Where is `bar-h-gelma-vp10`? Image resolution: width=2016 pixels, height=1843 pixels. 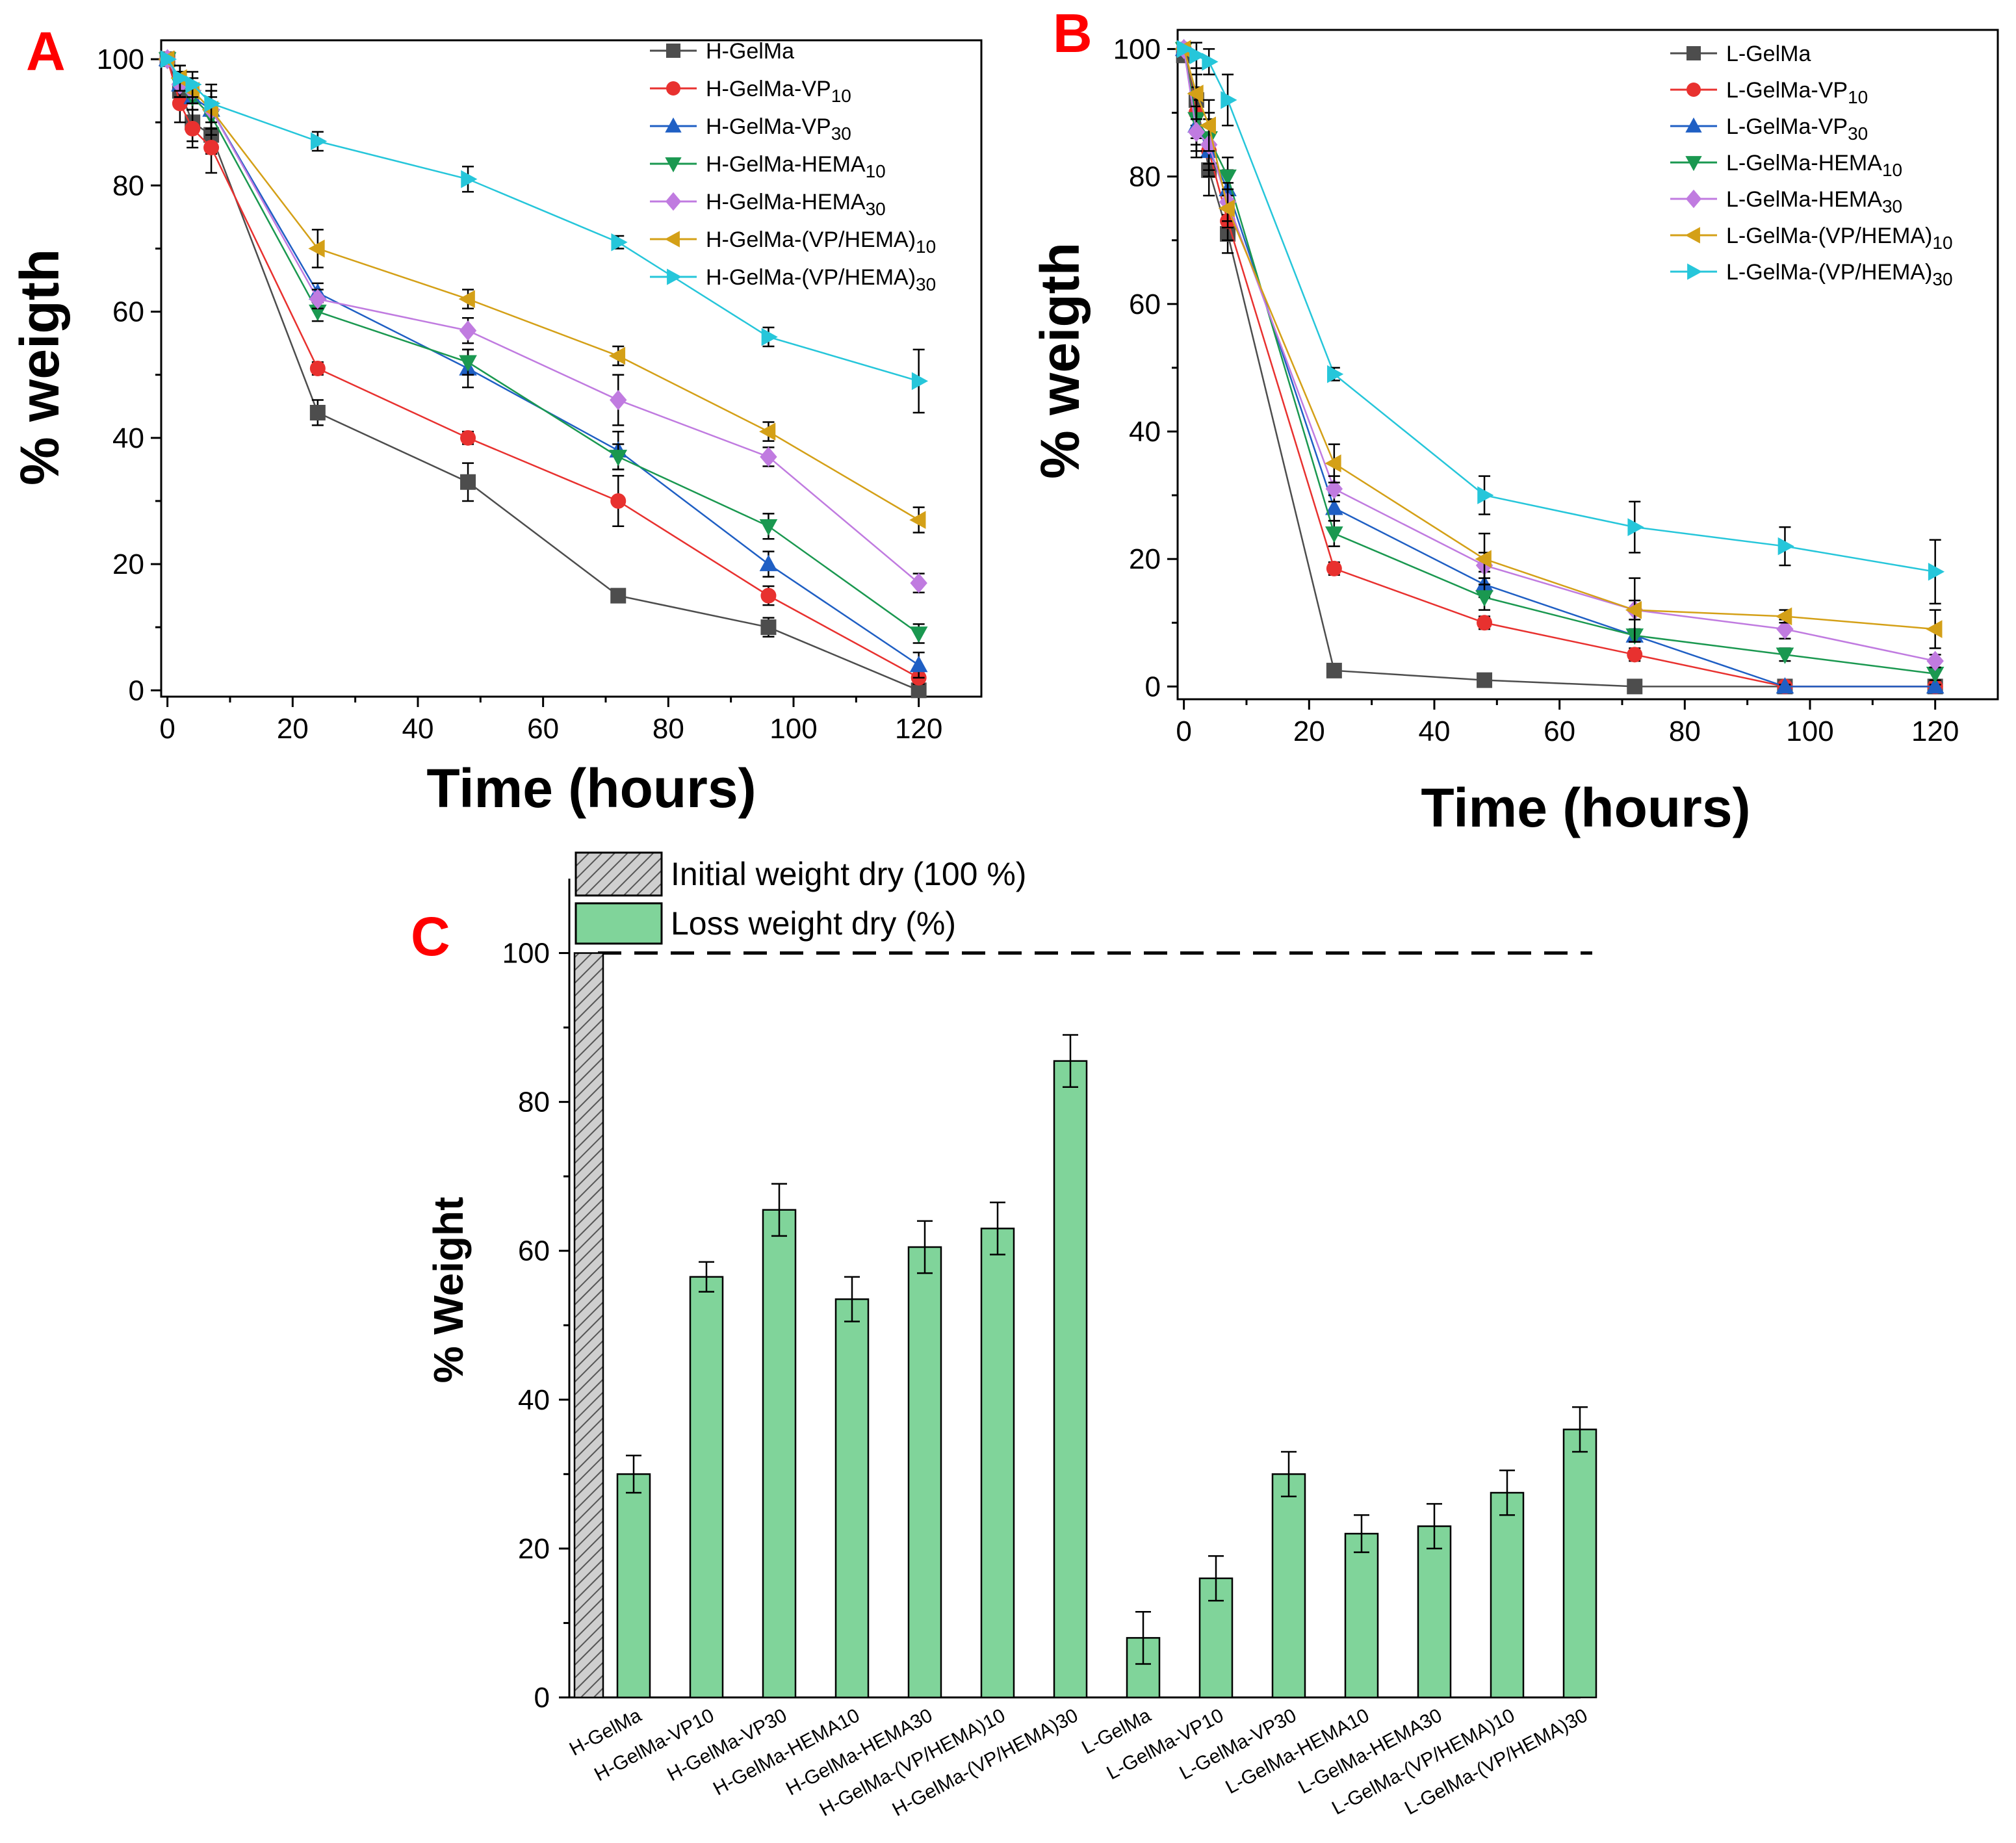 bar-h-gelma-vp10 is located at coordinates (706, 1487).